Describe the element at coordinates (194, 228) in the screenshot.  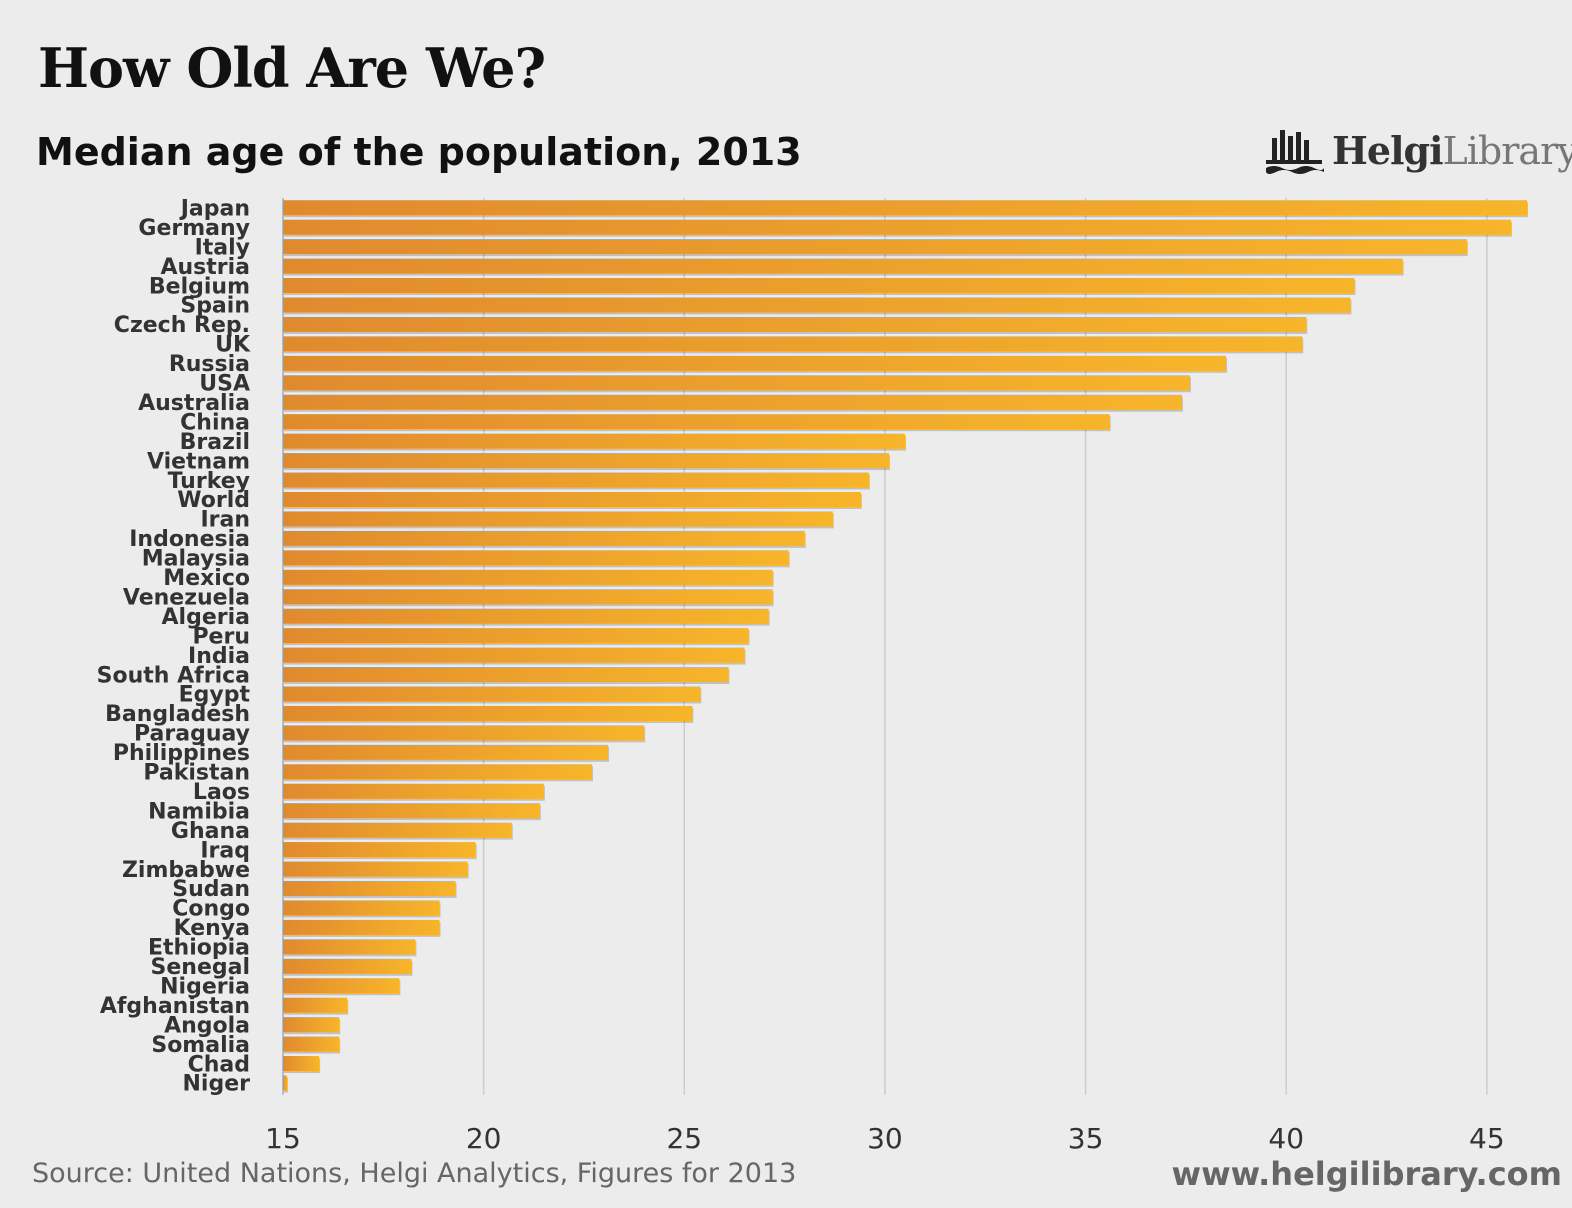
I see `category-label: Germany` at that location.